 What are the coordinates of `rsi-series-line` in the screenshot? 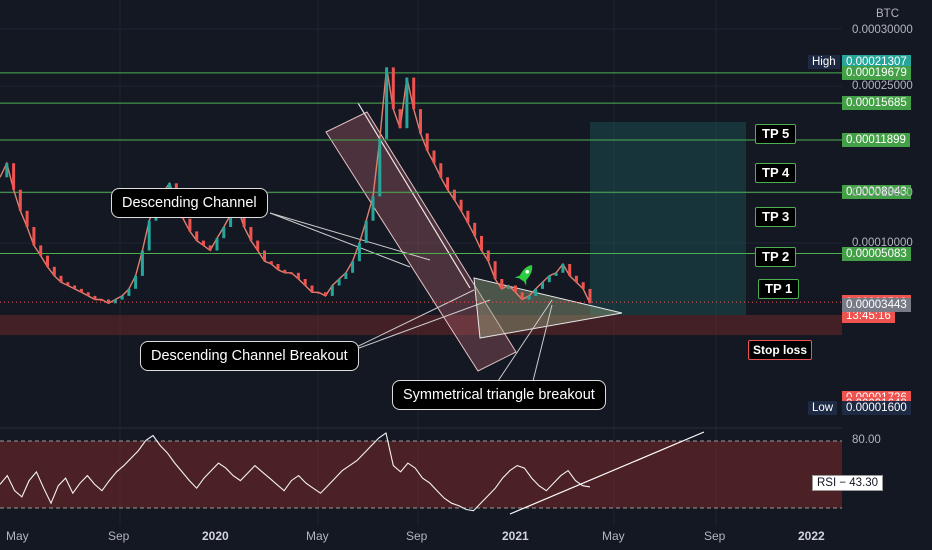 It's located at (295, 472).